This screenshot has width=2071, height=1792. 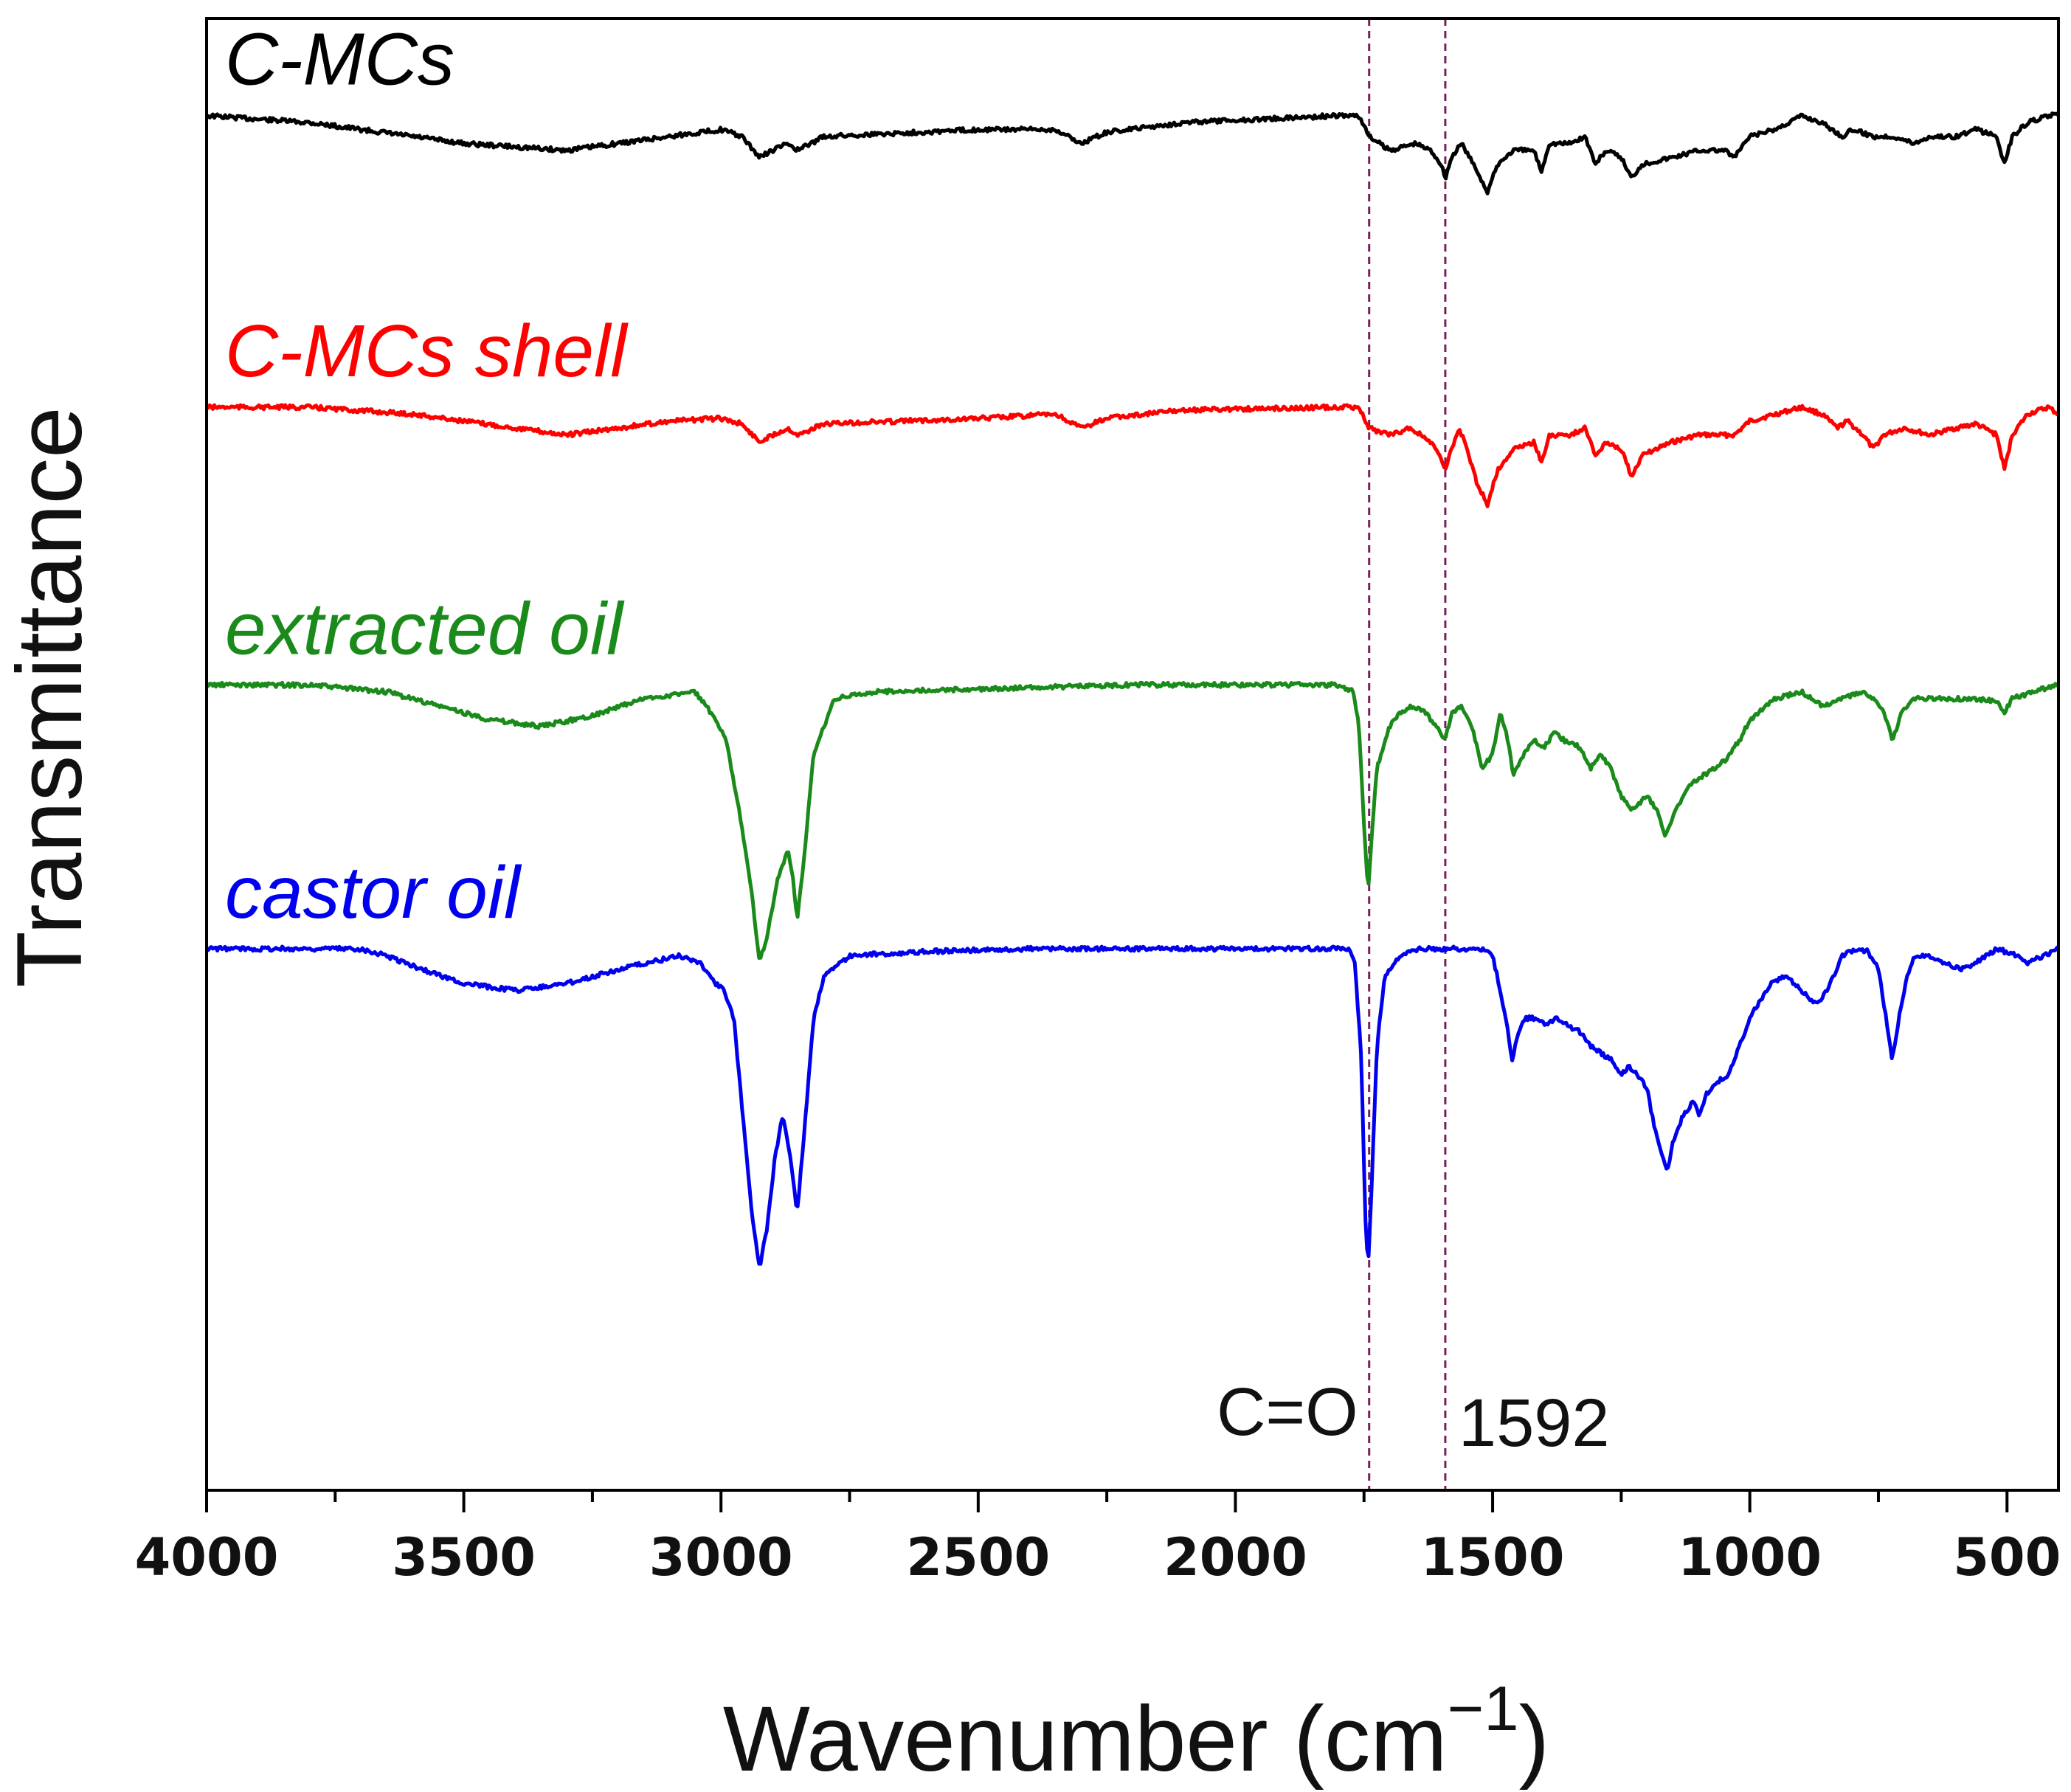 What do you see at coordinates (1133, 153) in the screenshot?
I see `series-line-c-mcs` at bounding box center [1133, 153].